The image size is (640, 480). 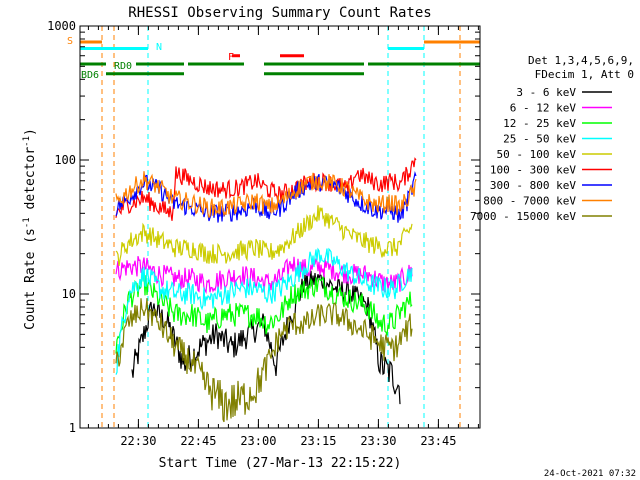 I want to click on y-tick-label-100: 100, so click(x=65, y=160).